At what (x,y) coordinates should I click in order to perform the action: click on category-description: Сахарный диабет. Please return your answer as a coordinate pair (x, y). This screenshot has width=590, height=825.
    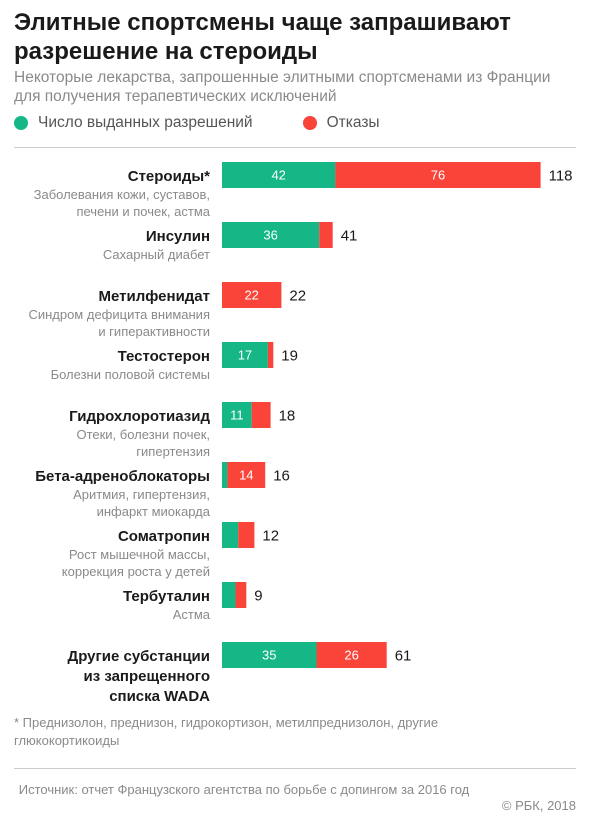
    Looking at the image, I should click on (156, 254).